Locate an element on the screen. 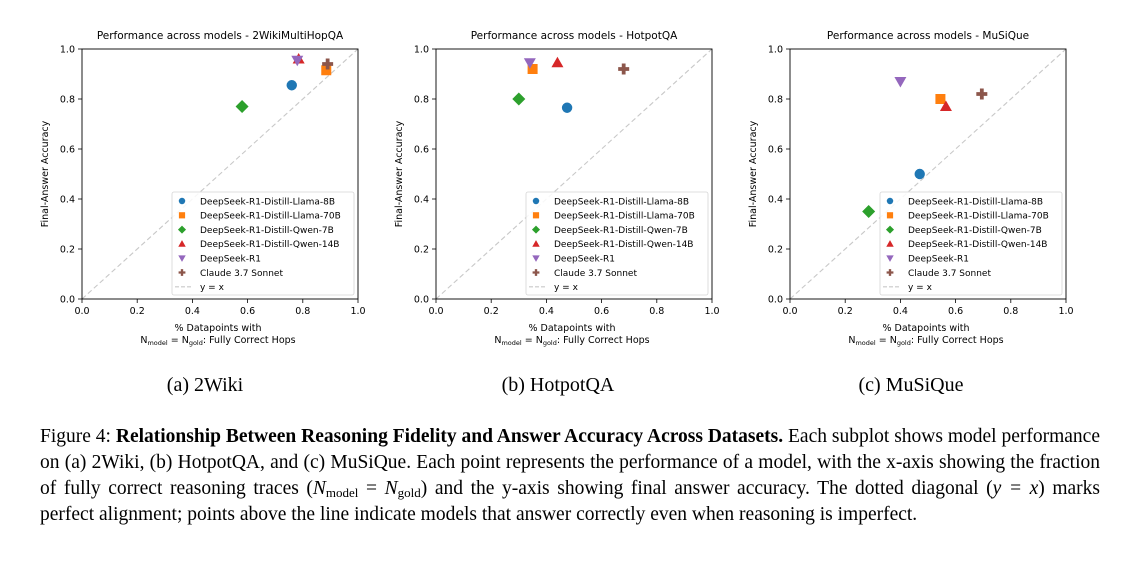 The width and height of the screenshot is (1134, 582). caption-label: Figure 4: is located at coordinates (75, 436).